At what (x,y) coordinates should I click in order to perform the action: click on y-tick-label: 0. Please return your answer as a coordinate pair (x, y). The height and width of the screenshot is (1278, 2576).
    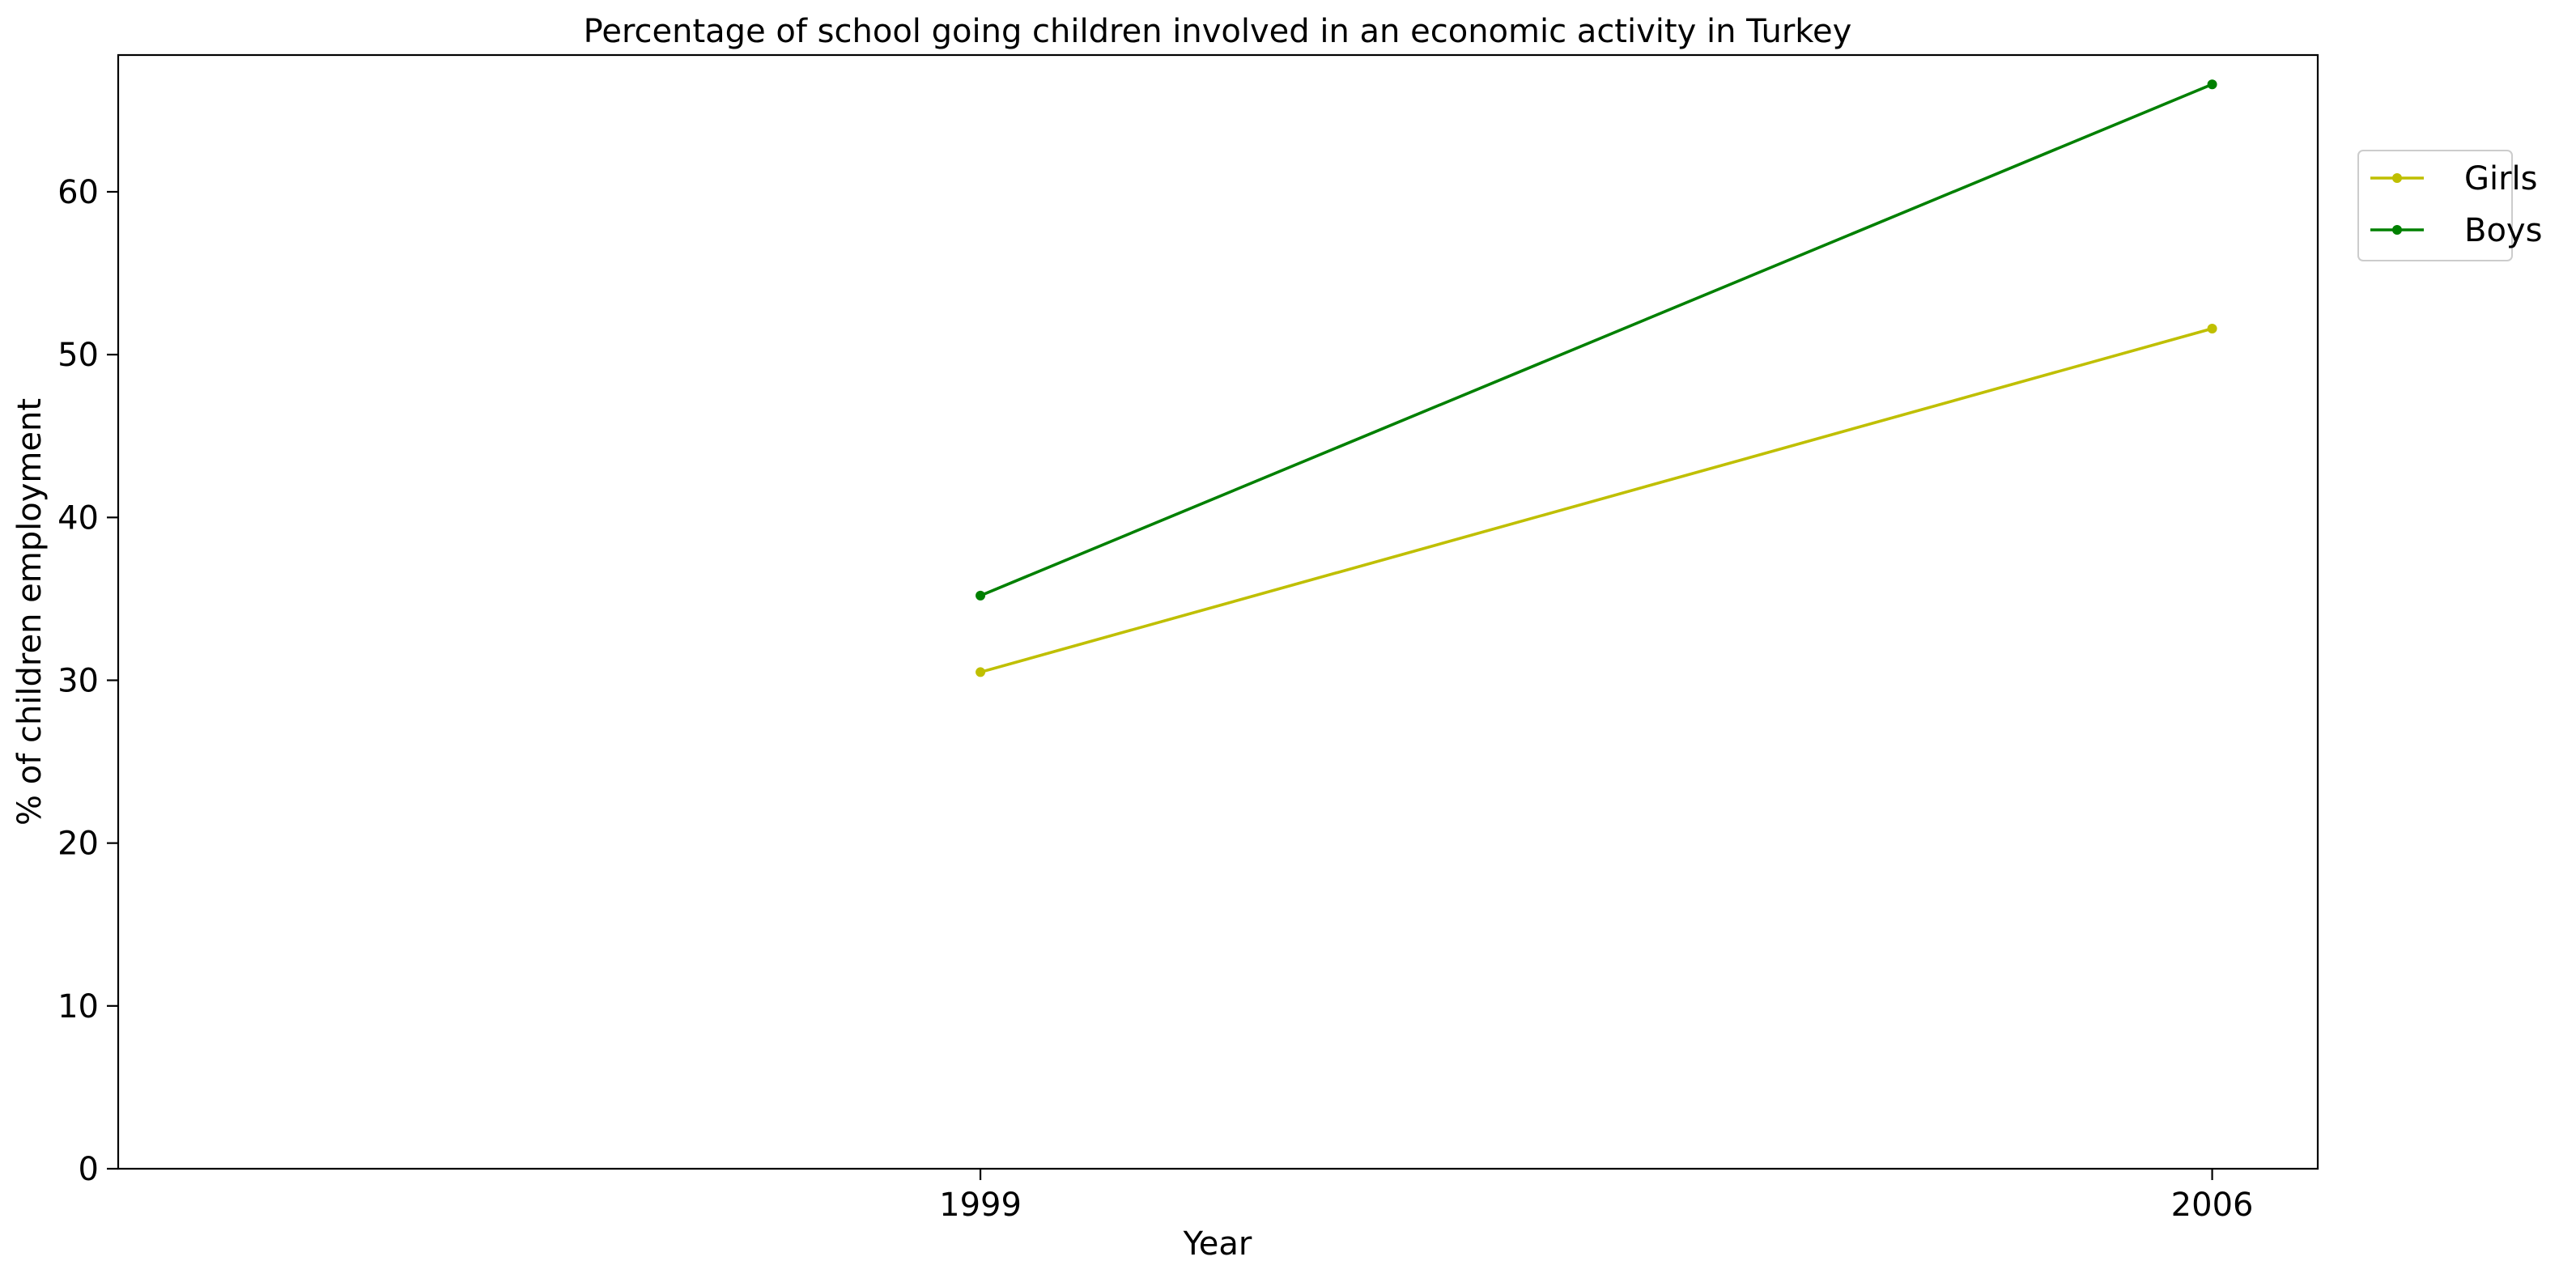
    Looking at the image, I should click on (89, 1169).